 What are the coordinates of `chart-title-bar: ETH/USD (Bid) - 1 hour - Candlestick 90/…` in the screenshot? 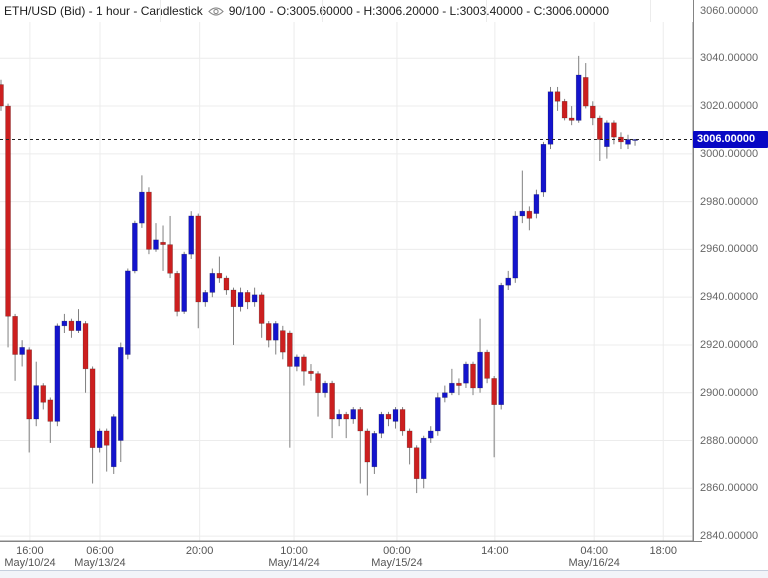 It's located at (346, 11).